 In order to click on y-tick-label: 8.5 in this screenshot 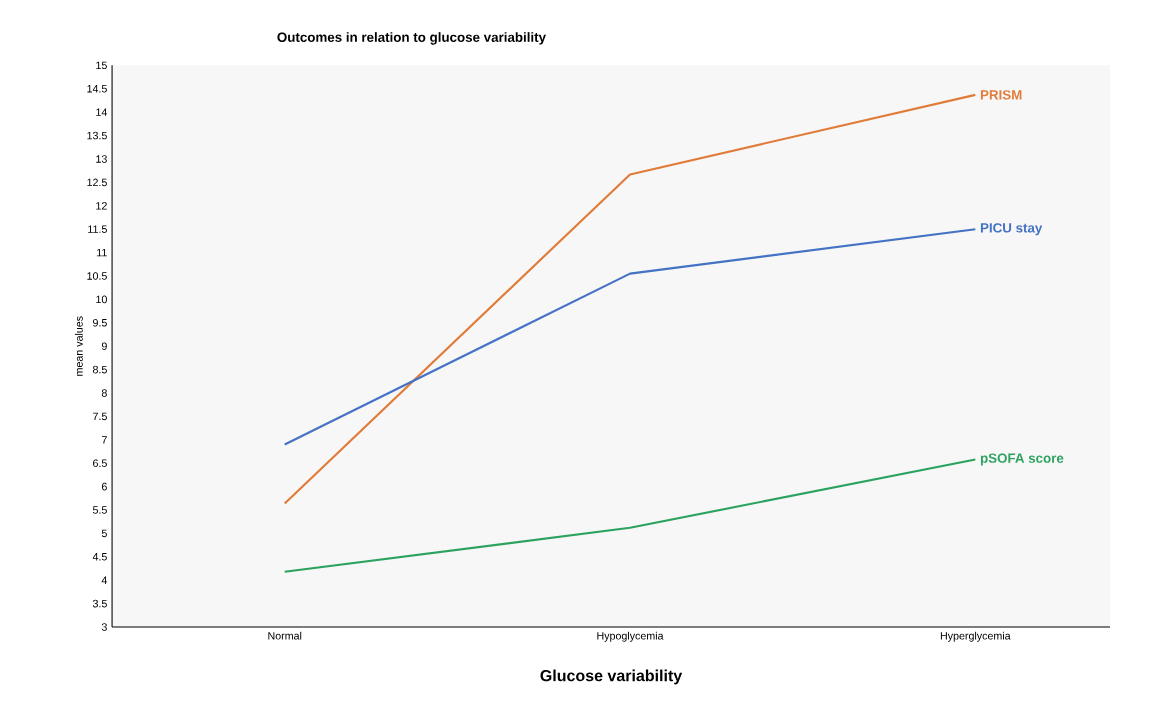, I will do `click(99, 369)`.